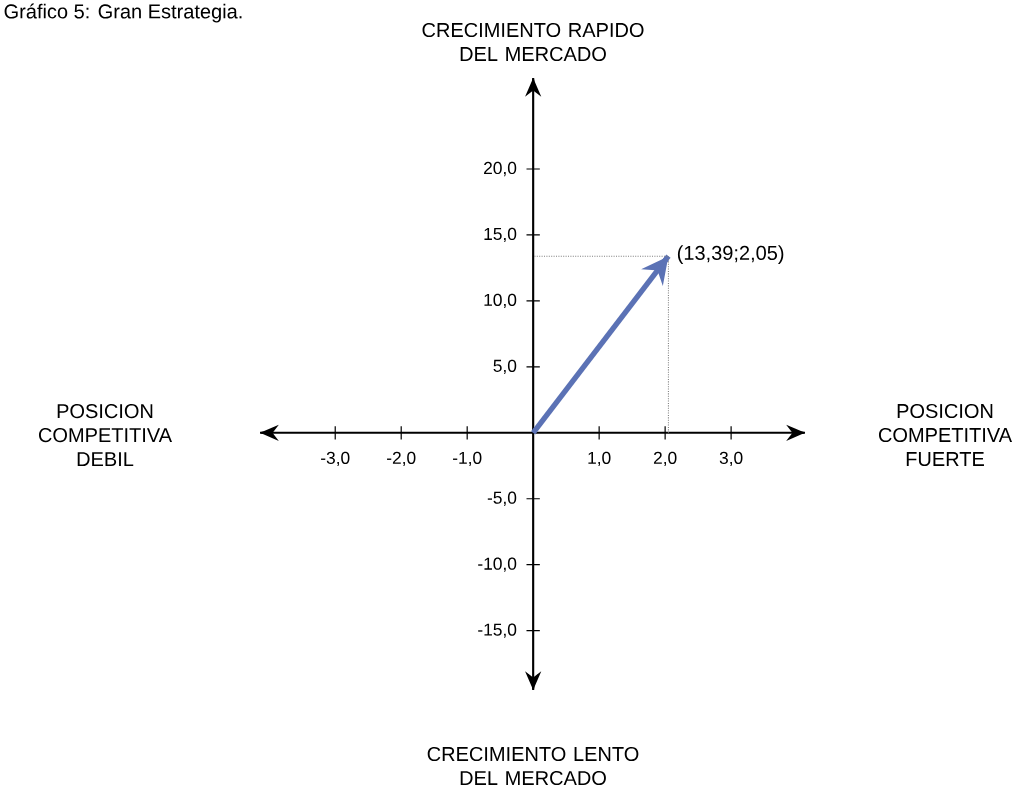 The image size is (1032, 794). What do you see at coordinates (105, 435) in the screenshot?
I see `text: POSICION COMPETITIVA DEBIL` at bounding box center [105, 435].